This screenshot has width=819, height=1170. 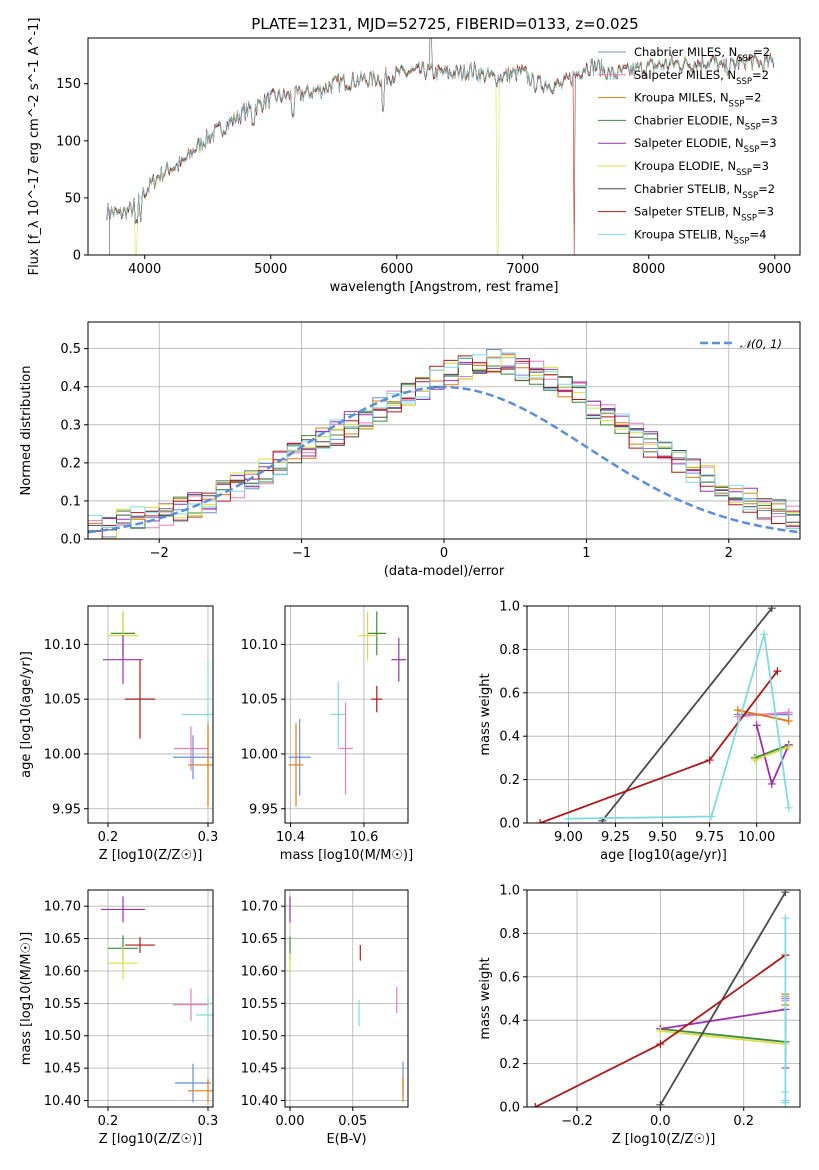 What do you see at coordinates (440, 139) in the screenshot?
I see `spectrum-line-kroupa-stelib` at bounding box center [440, 139].